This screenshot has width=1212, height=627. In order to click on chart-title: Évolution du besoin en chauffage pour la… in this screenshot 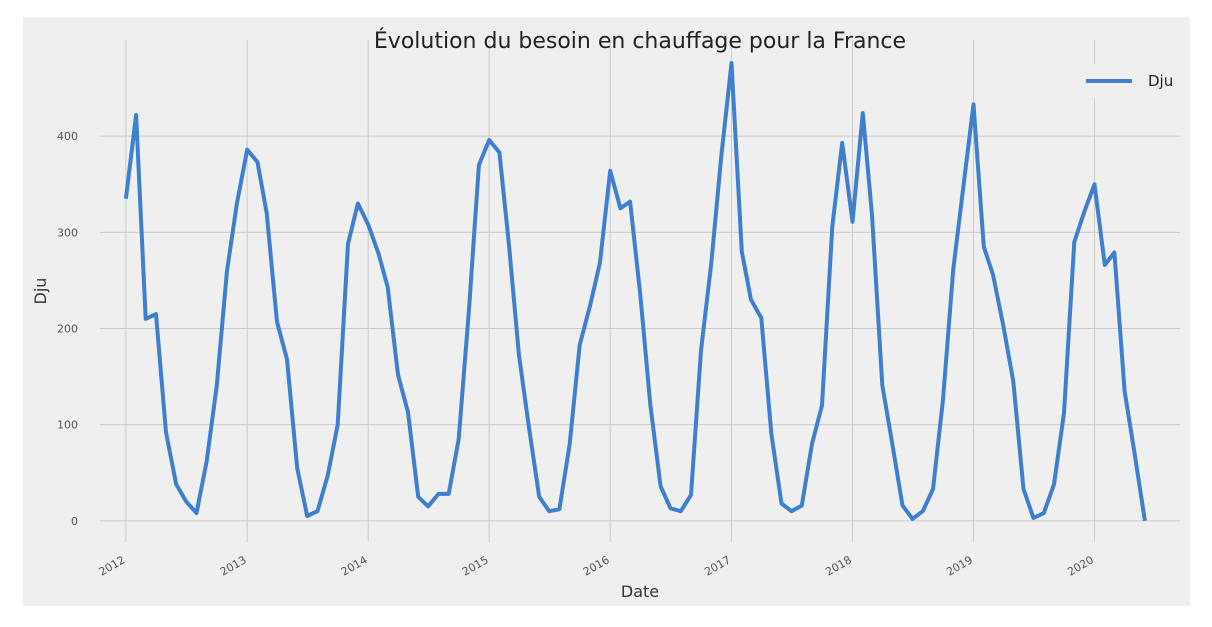, I will do `click(640, 41)`.